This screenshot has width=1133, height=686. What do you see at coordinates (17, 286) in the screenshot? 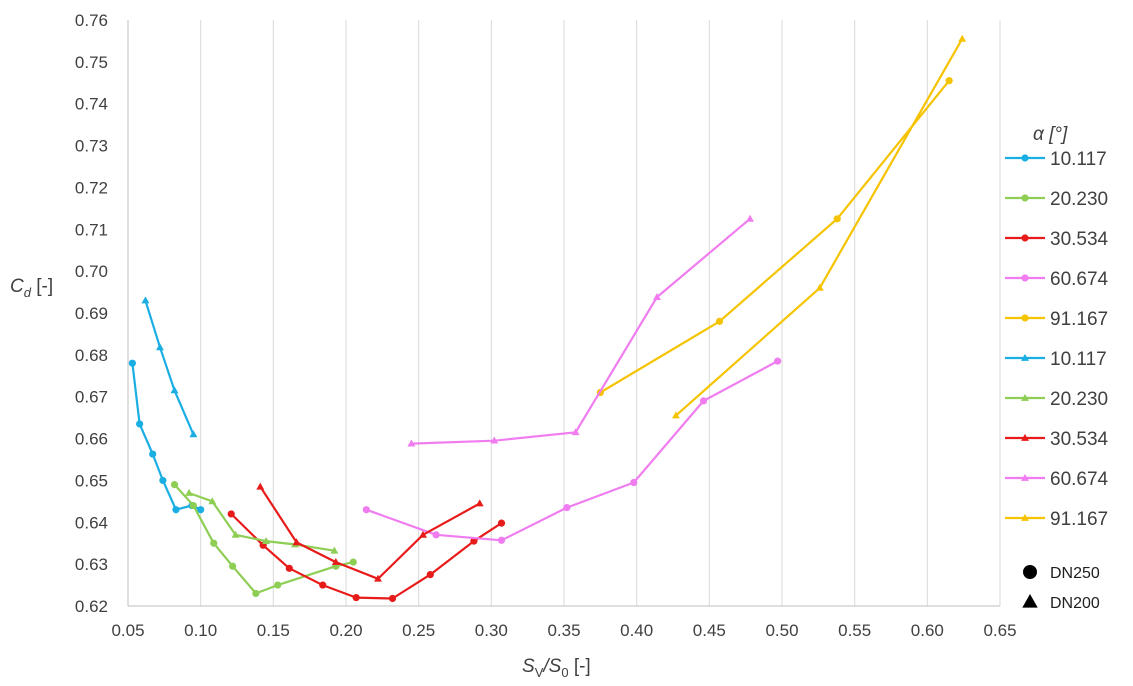
I see `y-axis-title-main: C` at bounding box center [17, 286].